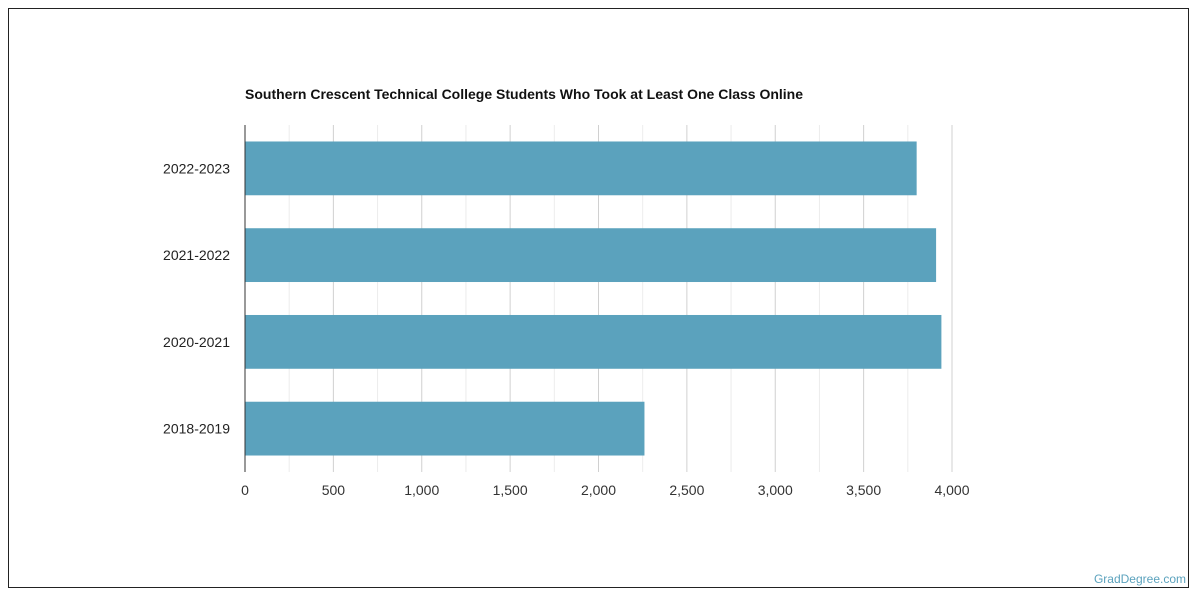  Describe the element at coordinates (1139, 579) in the screenshot. I see `source-credit: GradDegree.com` at that location.